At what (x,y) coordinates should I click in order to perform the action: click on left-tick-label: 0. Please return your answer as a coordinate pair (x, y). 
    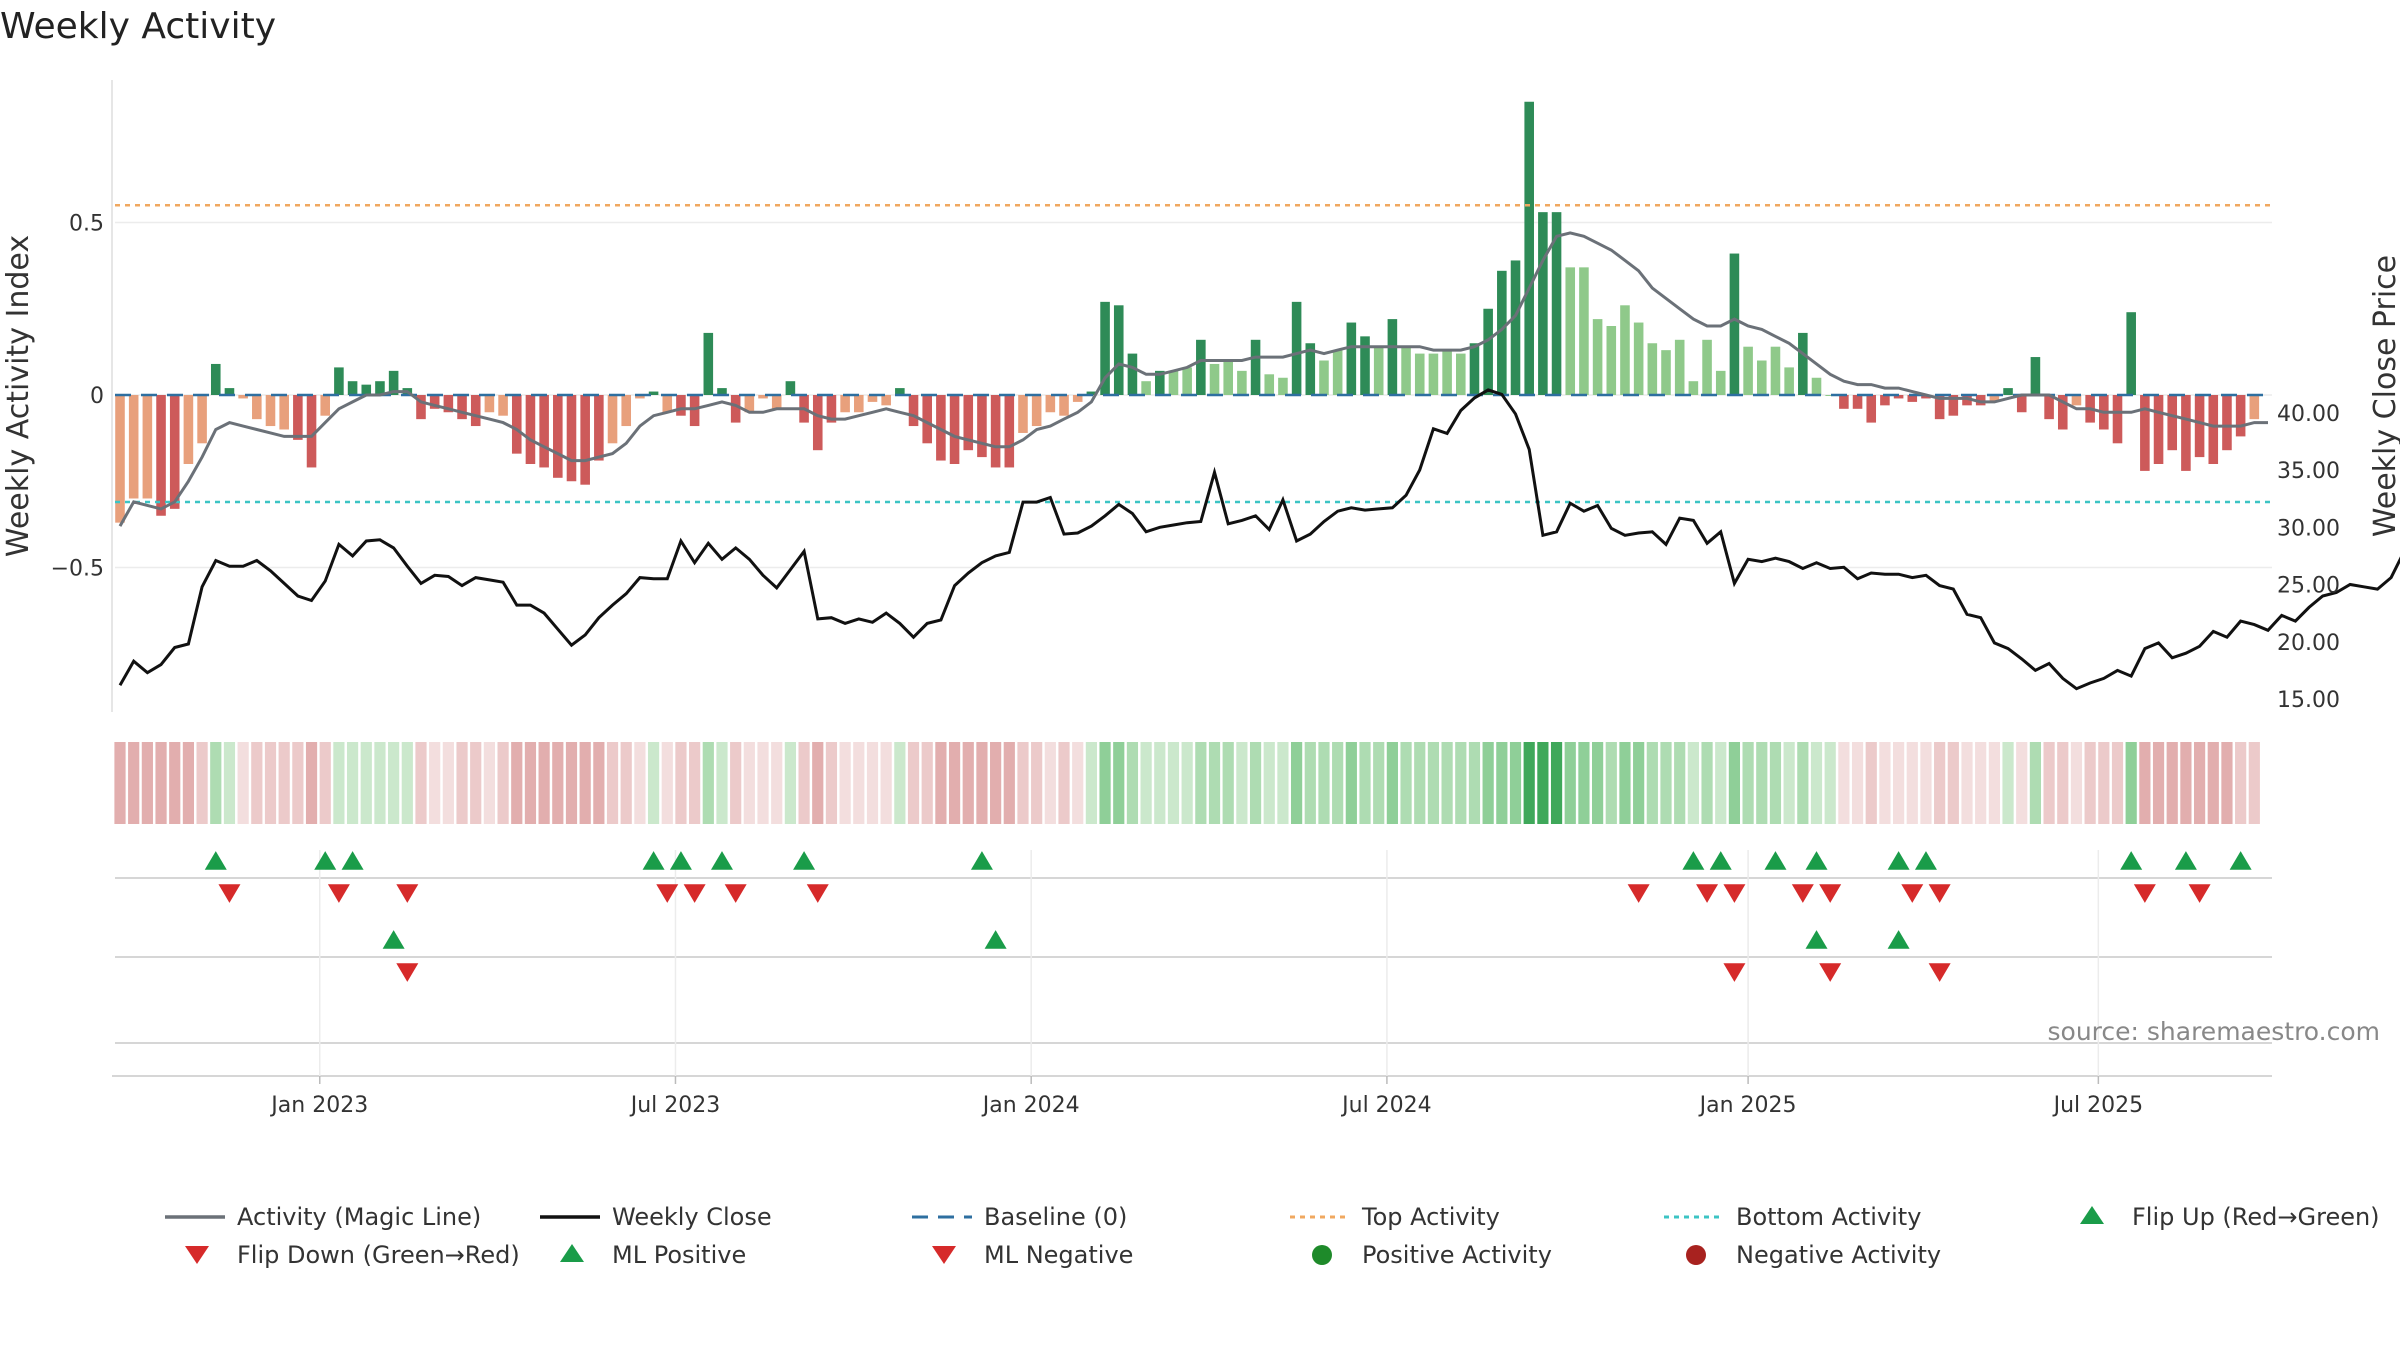
    Looking at the image, I should click on (97, 396).